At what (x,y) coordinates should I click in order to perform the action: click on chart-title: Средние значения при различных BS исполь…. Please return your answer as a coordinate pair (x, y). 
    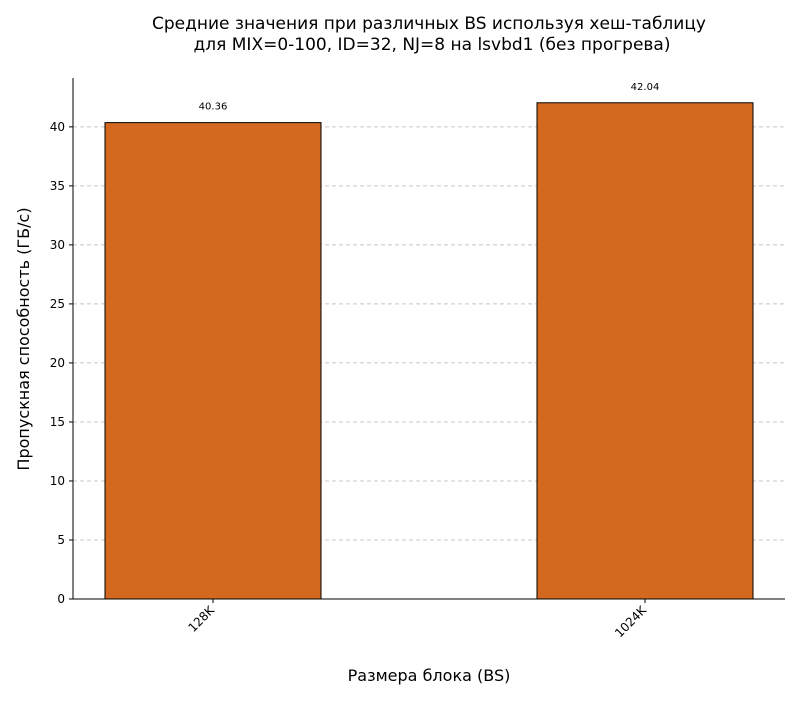
    Looking at the image, I should click on (429, 24).